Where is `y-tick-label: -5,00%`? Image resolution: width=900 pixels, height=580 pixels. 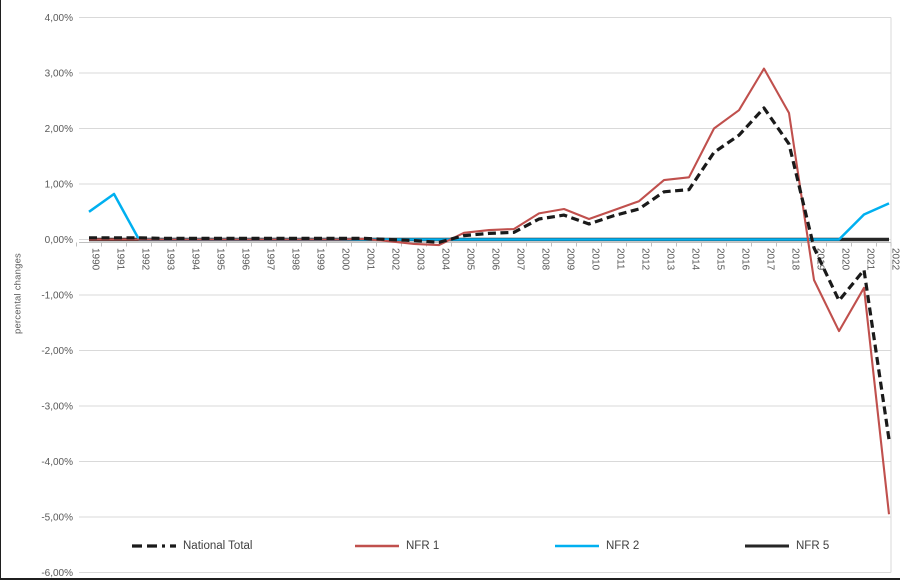 y-tick-label: -5,00% is located at coordinates (57, 518).